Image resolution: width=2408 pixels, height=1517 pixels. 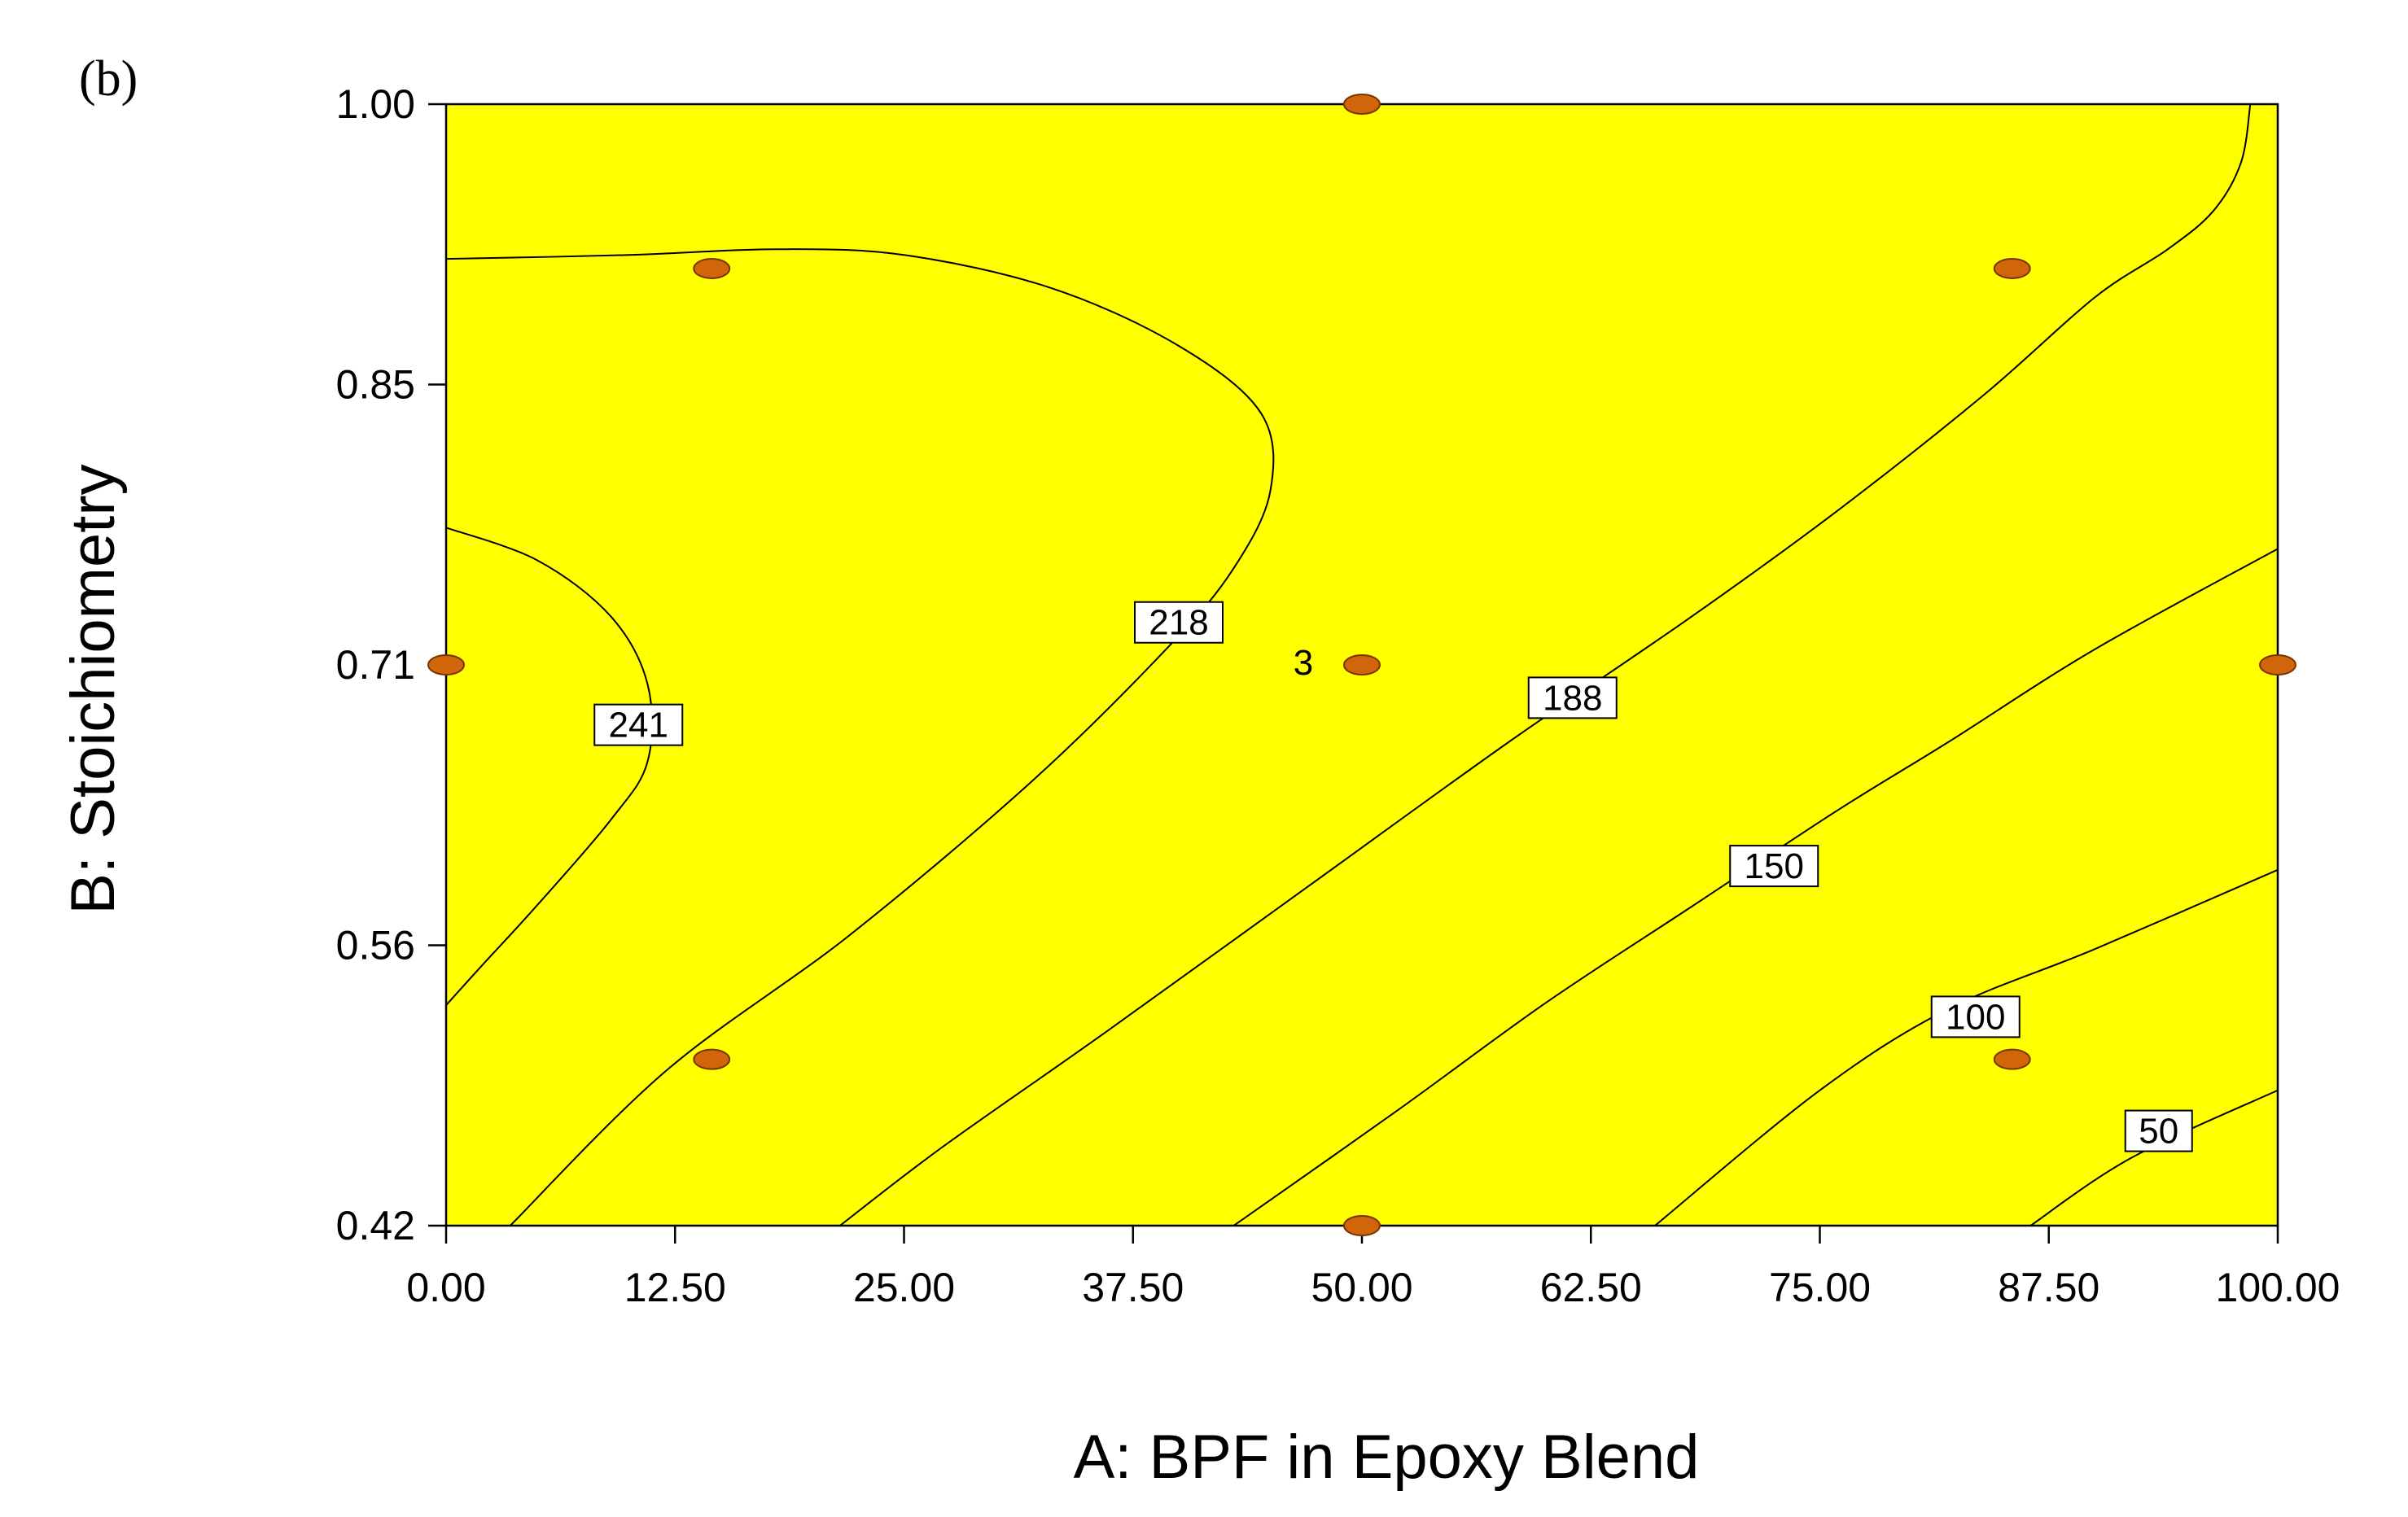 I want to click on x-tick-label: 12.50, so click(x=675, y=1288).